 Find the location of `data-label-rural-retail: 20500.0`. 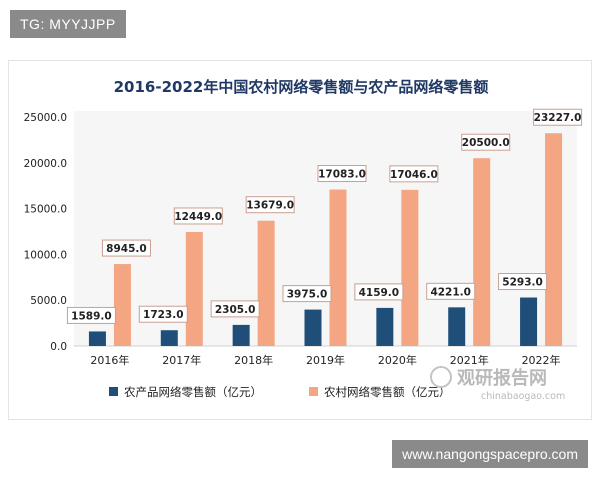

data-label-rural-retail: 20500.0 is located at coordinates (486, 143).